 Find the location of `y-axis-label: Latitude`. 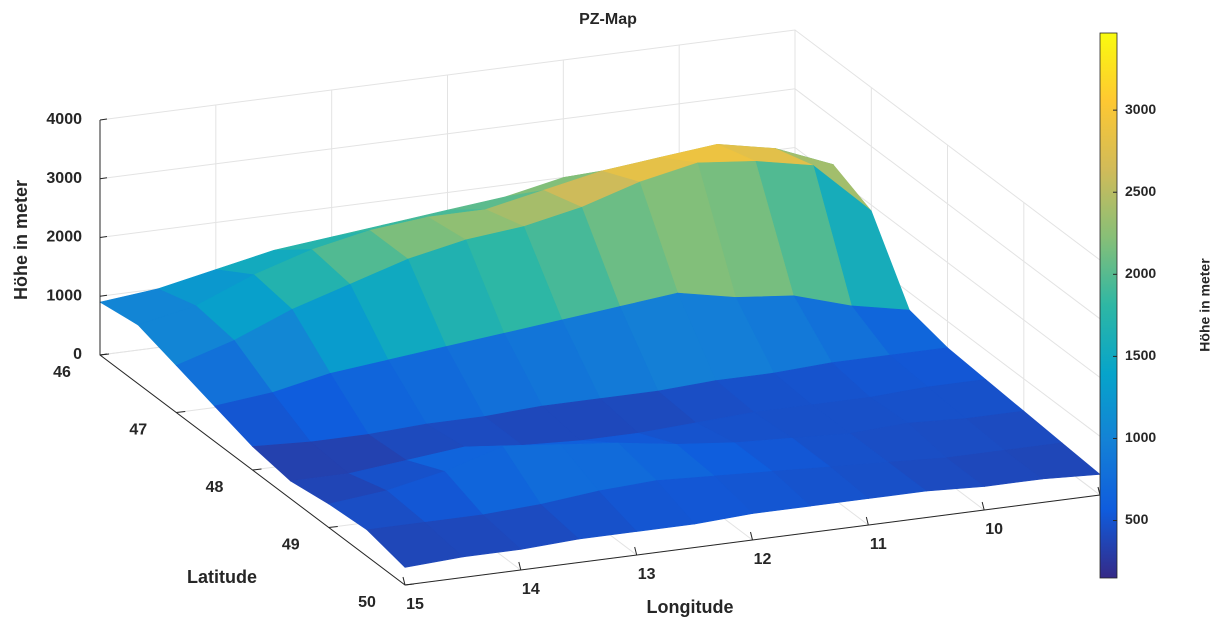

y-axis-label: Latitude is located at coordinates (222, 577).